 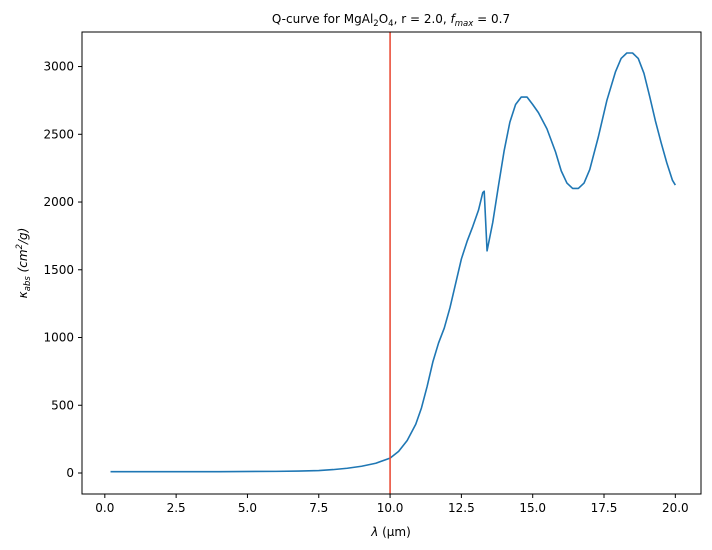 I want to click on y-axis: 0 500 1000 1500 2000 2500 3000, so click(x=62, y=270).